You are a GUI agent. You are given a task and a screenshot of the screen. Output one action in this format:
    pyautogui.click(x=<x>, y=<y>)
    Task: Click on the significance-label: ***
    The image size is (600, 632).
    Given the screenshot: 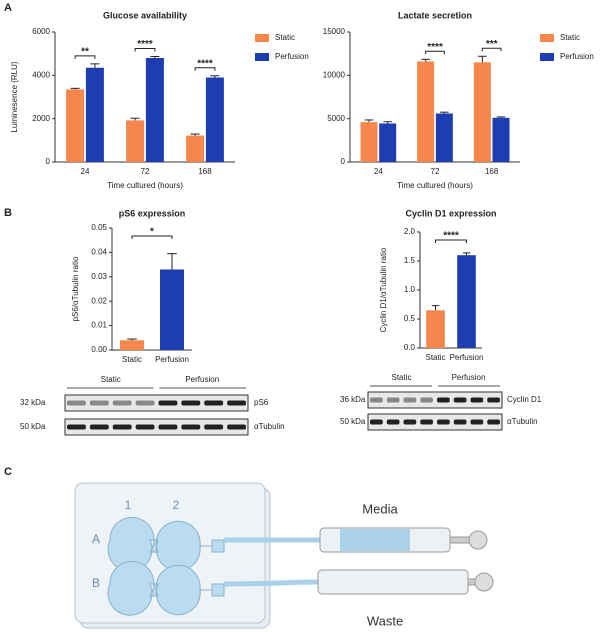 What is the action you would take?
    pyautogui.click(x=492, y=44)
    